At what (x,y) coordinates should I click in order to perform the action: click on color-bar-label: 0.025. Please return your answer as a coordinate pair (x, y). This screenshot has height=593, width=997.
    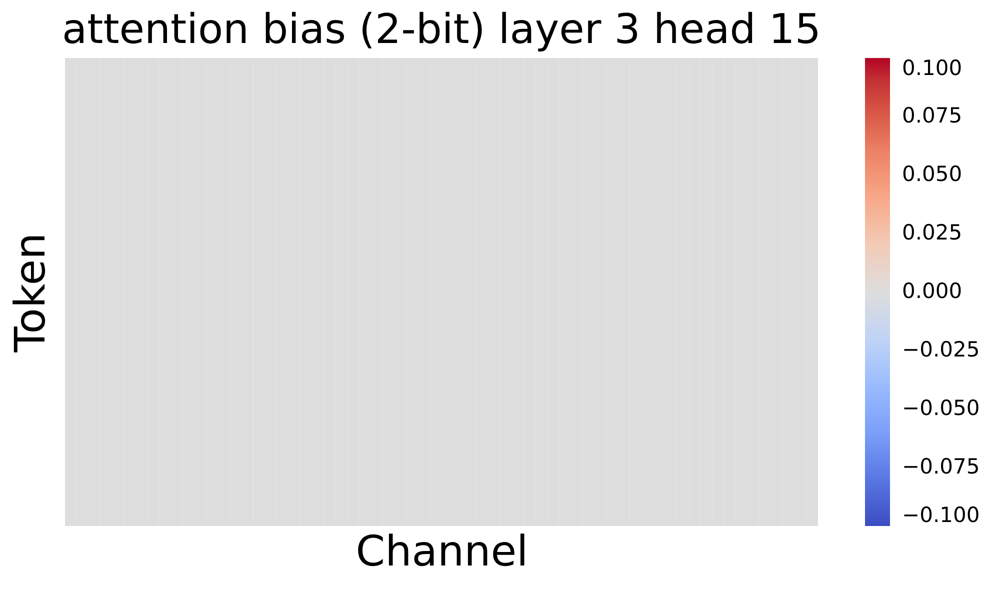
    Looking at the image, I should click on (932, 232).